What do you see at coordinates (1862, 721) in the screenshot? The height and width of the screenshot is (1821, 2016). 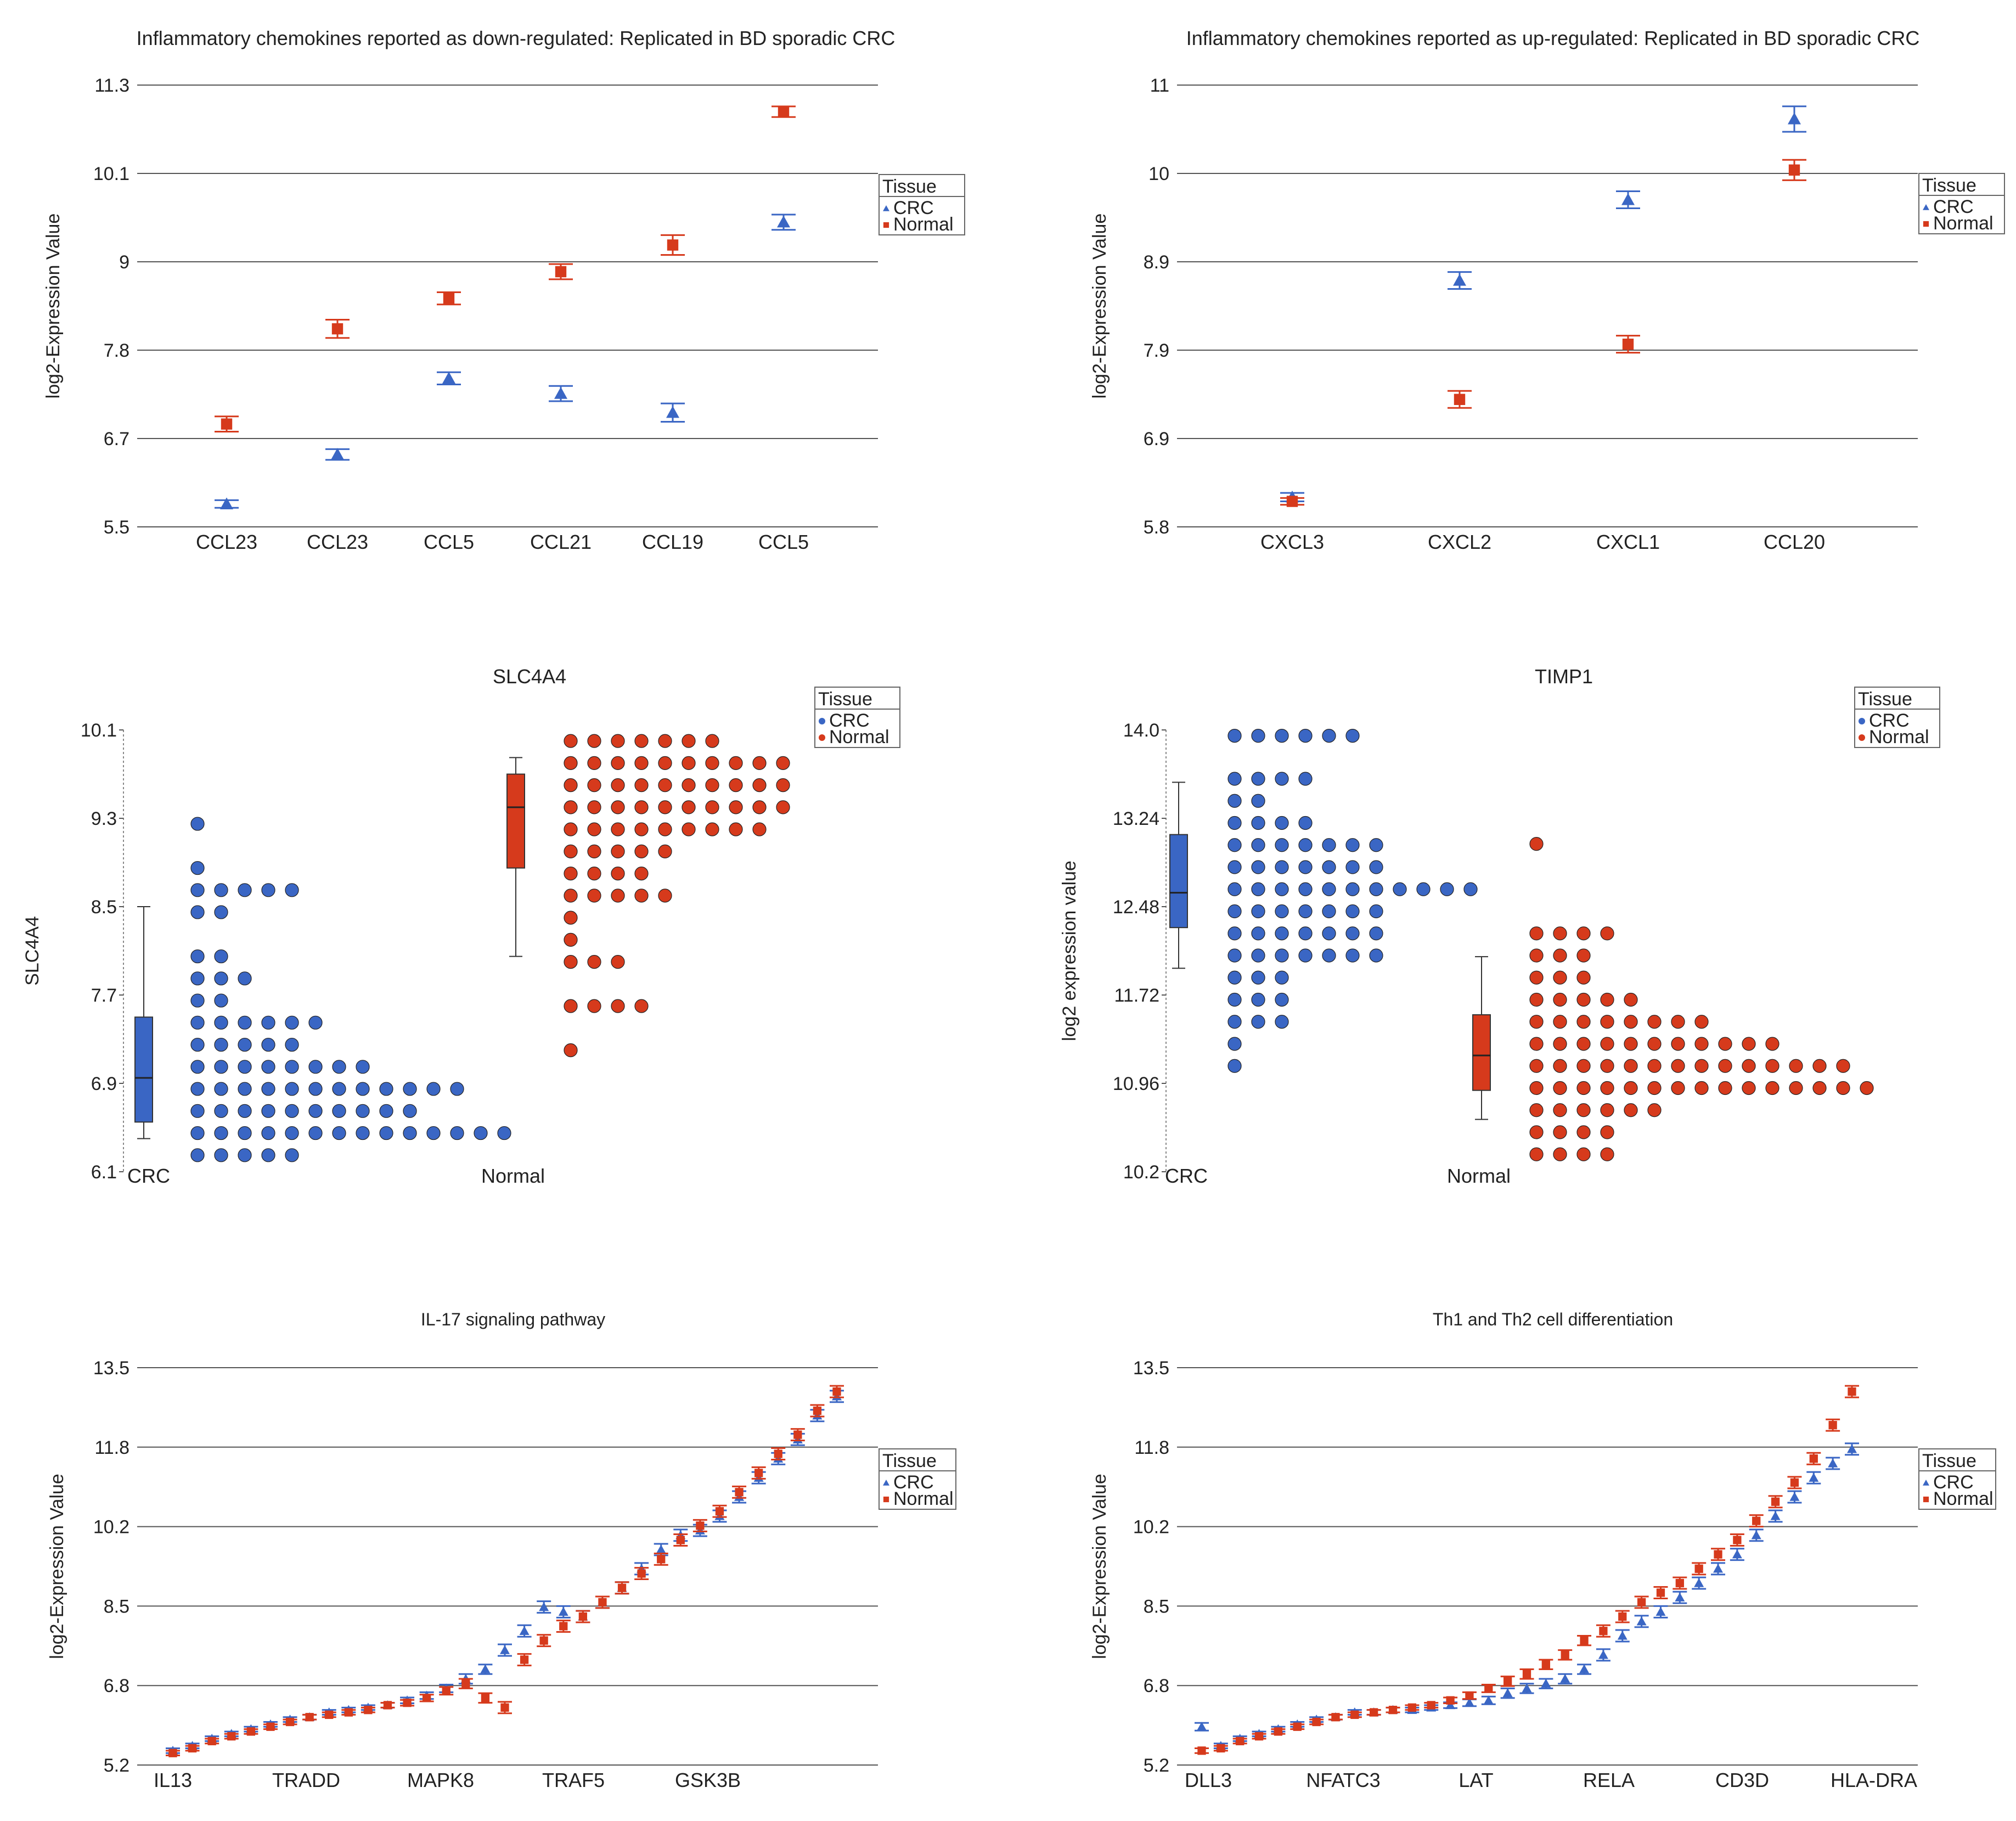 I see `legend-marker-crc` at bounding box center [1862, 721].